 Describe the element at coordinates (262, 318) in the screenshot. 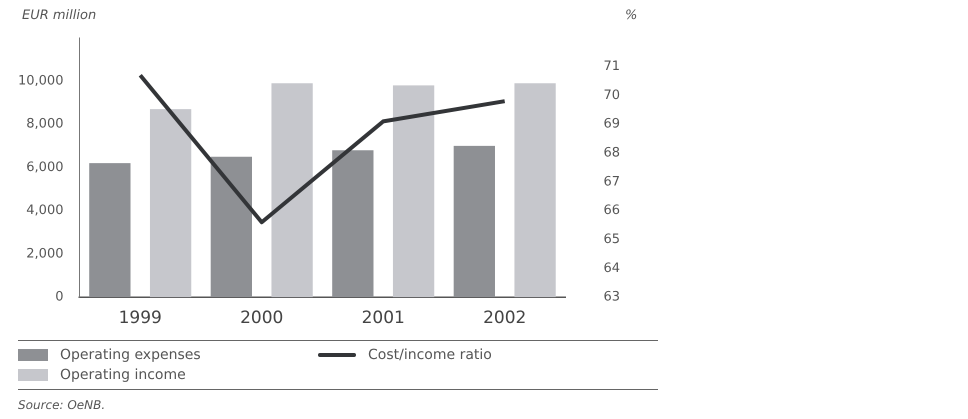

I see `x-tick-label: 2000` at that location.